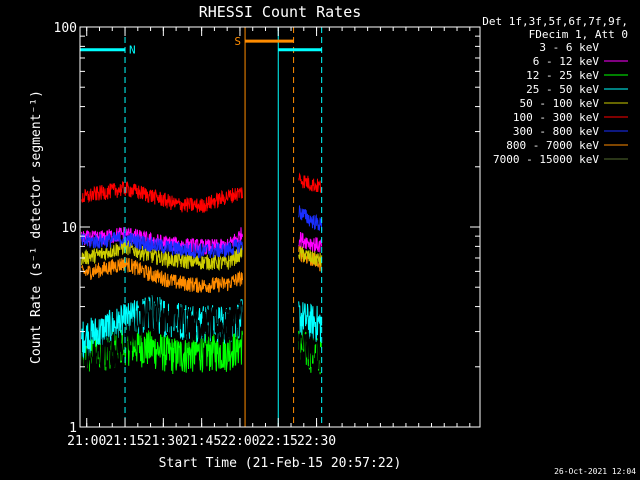 This screenshot has width=640, height=480. What do you see at coordinates (562, 89) in the screenshot?
I see `legend-entry-3: 25 - 50 keV` at bounding box center [562, 89].